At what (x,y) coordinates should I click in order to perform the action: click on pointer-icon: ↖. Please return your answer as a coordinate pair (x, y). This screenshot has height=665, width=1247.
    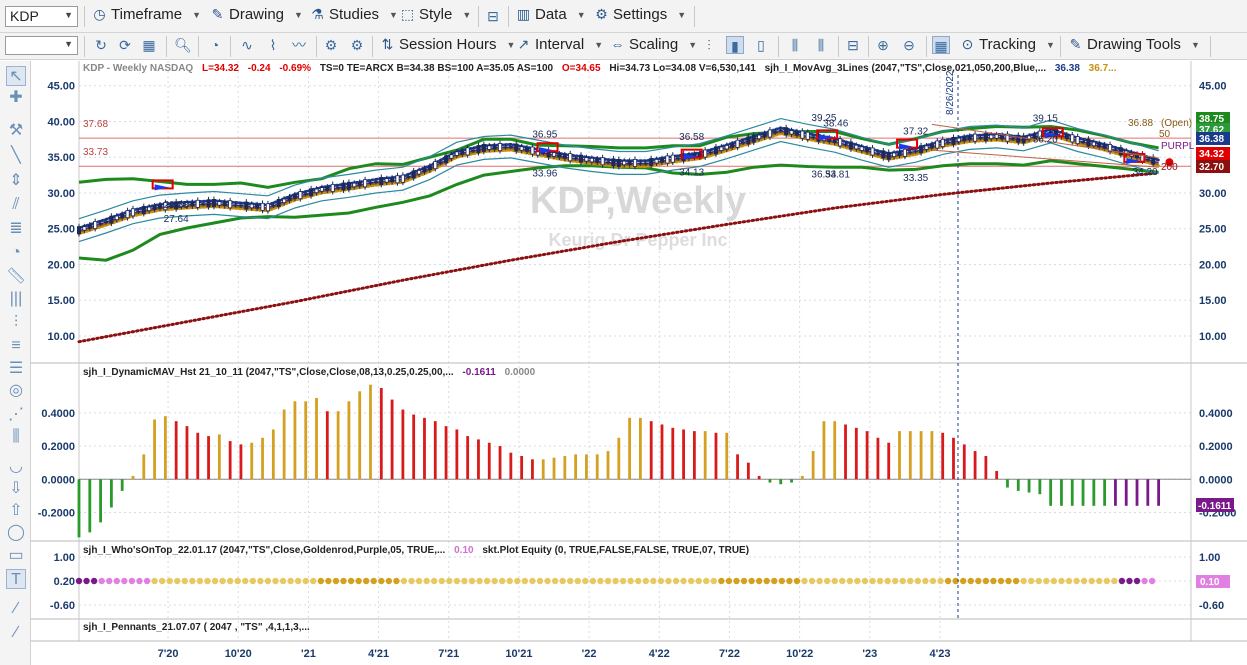
    Looking at the image, I should click on (16, 76).